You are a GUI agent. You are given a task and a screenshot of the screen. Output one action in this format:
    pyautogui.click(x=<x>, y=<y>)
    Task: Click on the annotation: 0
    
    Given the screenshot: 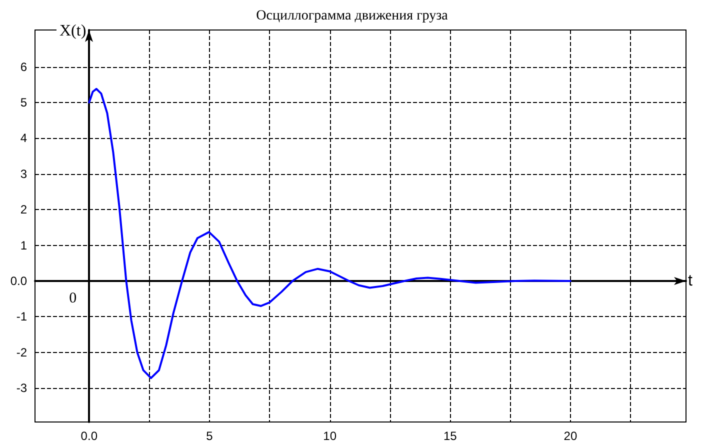 What is the action you would take?
    pyautogui.click(x=73, y=298)
    